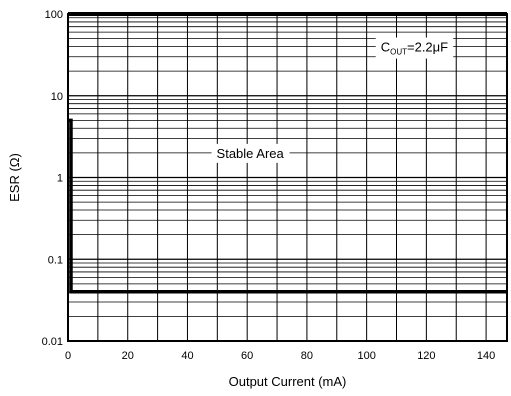  I want to click on y-tick-label: 0.1, so click(55, 260).